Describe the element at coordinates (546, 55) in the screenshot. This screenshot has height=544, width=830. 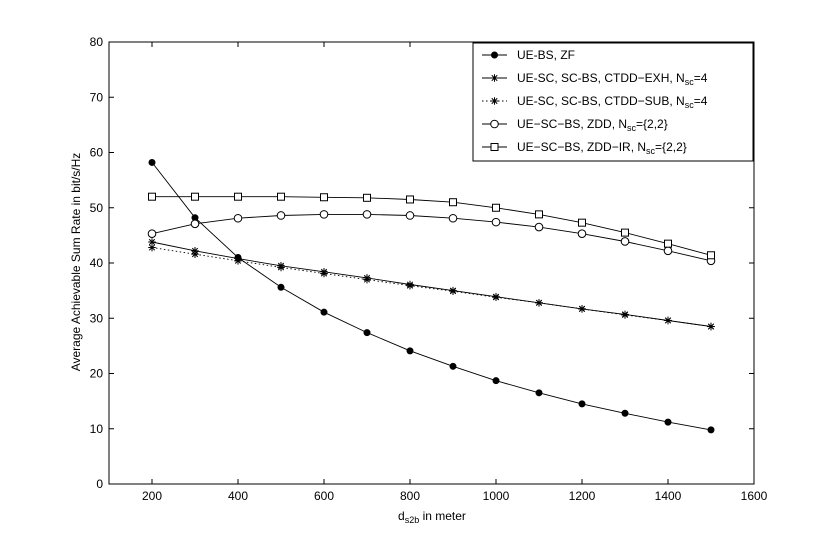
I see `legend-label: UE-BS, ZF` at that location.